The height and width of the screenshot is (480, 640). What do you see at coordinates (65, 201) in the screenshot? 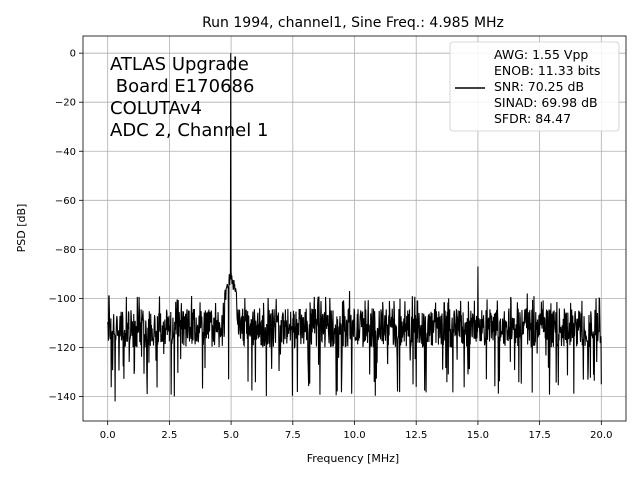
I see `y-tick-label: −60` at bounding box center [65, 201].